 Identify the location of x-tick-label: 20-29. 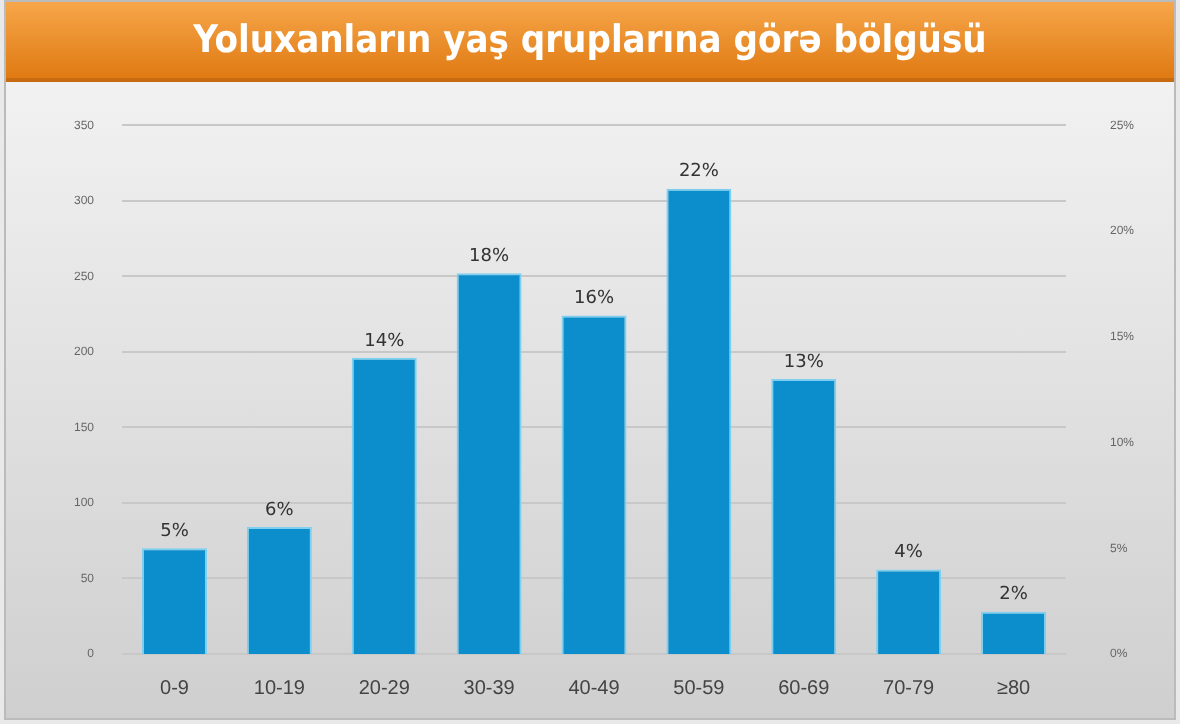
(384, 688).